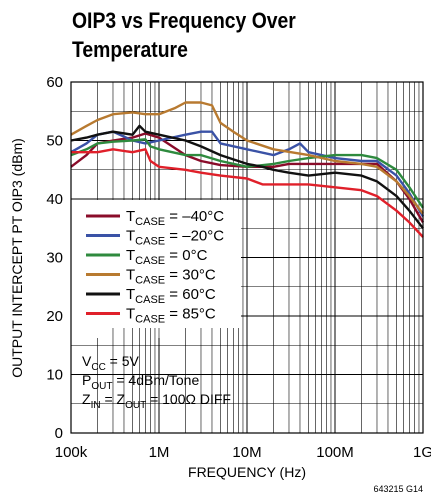 This screenshot has height=499, width=431. What do you see at coordinates (54, 375) in the screenshot?
I see `y-tick-label-1: 10` at bounding box center [54, 375].